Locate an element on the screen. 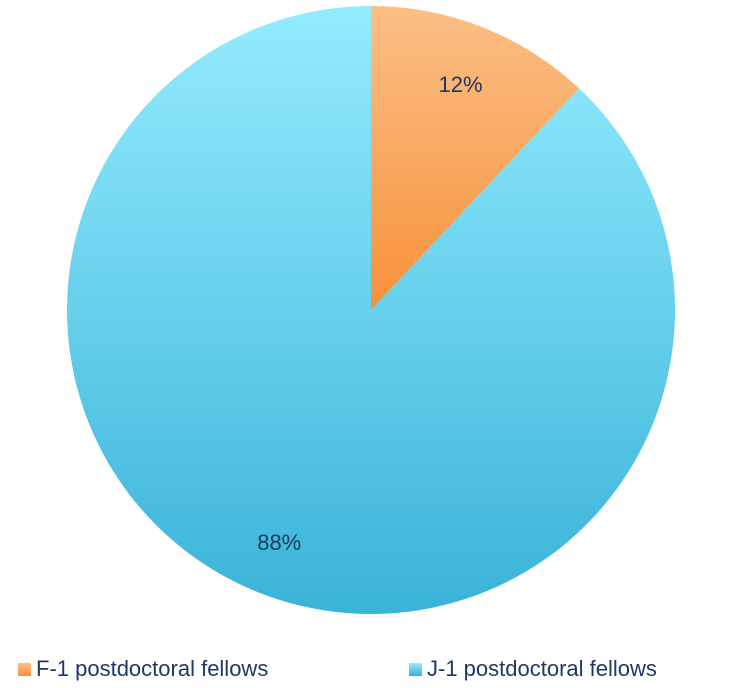  legend-item-j1: J-1 postdoctoral fellows is located at coordinates (533, 669).